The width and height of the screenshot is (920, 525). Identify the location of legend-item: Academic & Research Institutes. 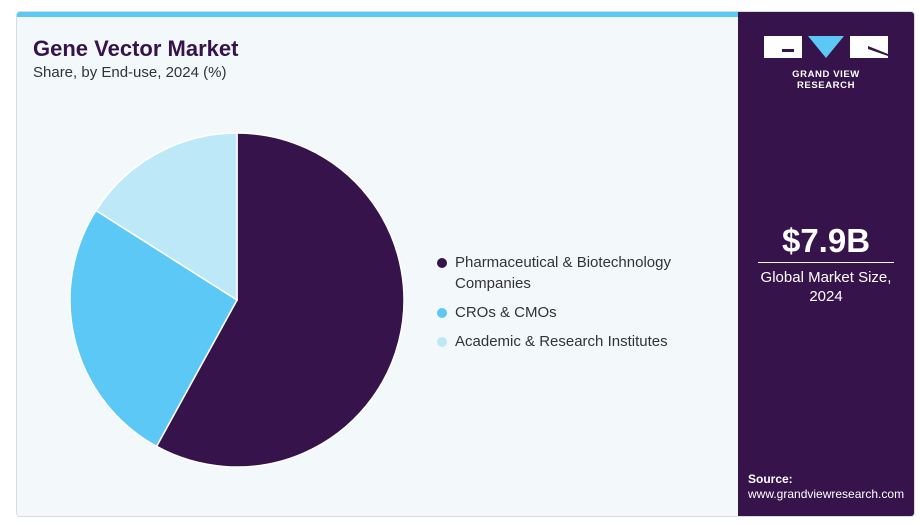
(566, 341).